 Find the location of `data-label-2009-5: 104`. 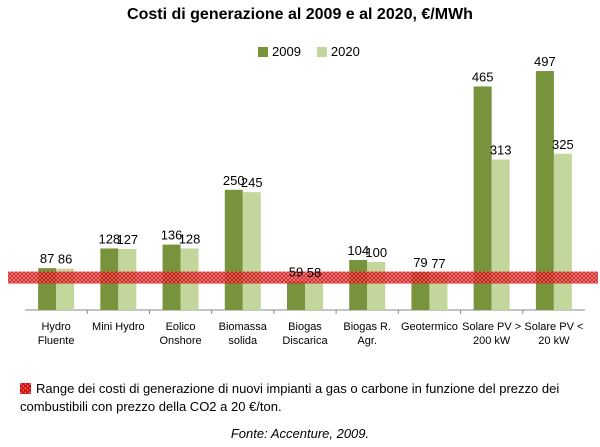

data-label-2009-5: 104 is located at coordinates (358, 250).